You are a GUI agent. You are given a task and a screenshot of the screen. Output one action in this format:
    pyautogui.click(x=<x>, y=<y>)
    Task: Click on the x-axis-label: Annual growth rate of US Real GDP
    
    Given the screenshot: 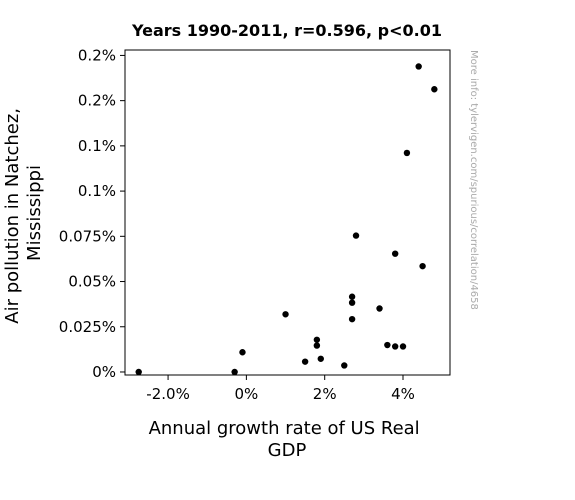 What is the action you would take?
    pyautogui.click(x=287, y=439)
    